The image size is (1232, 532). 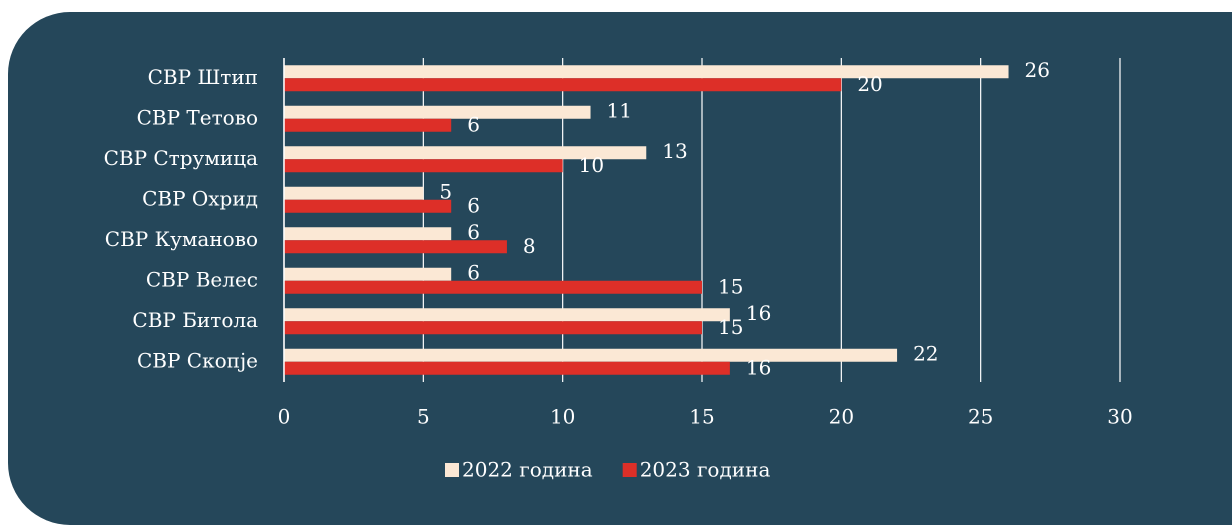 What do you see at coordinates (284, 417) in the screenshot?
I see `x-tick-label: 0` at bounding box center [284, 417].